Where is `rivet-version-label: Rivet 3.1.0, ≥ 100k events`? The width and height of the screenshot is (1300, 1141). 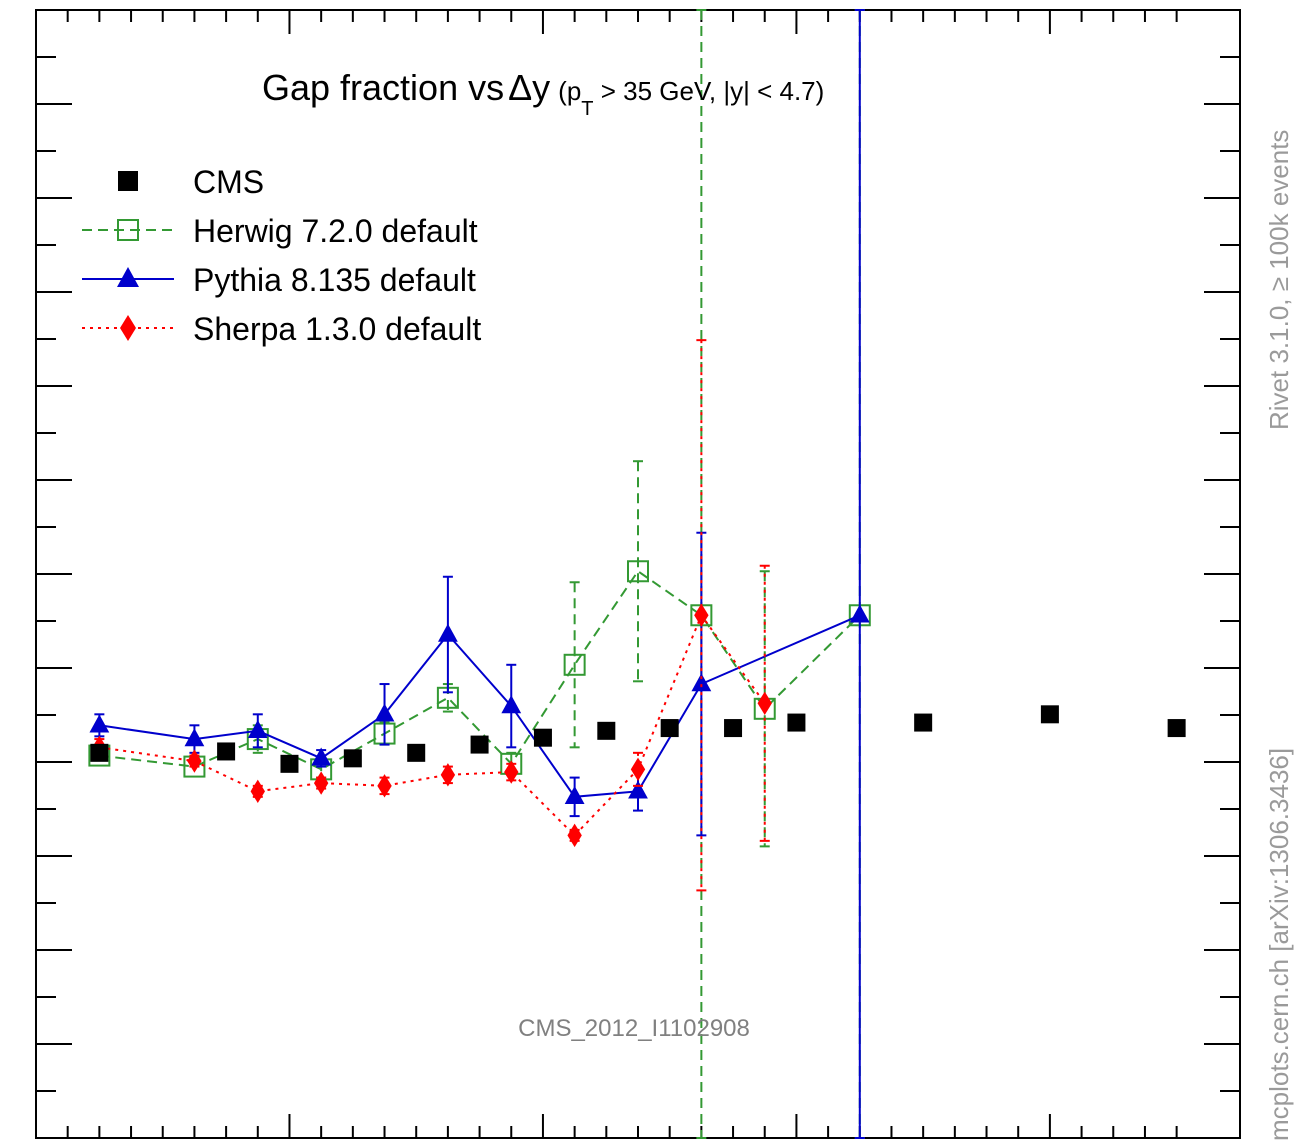 rivet-version-label: Rivet 3.1.0, ≥ 100k events is located at coordinates (1279, 279).